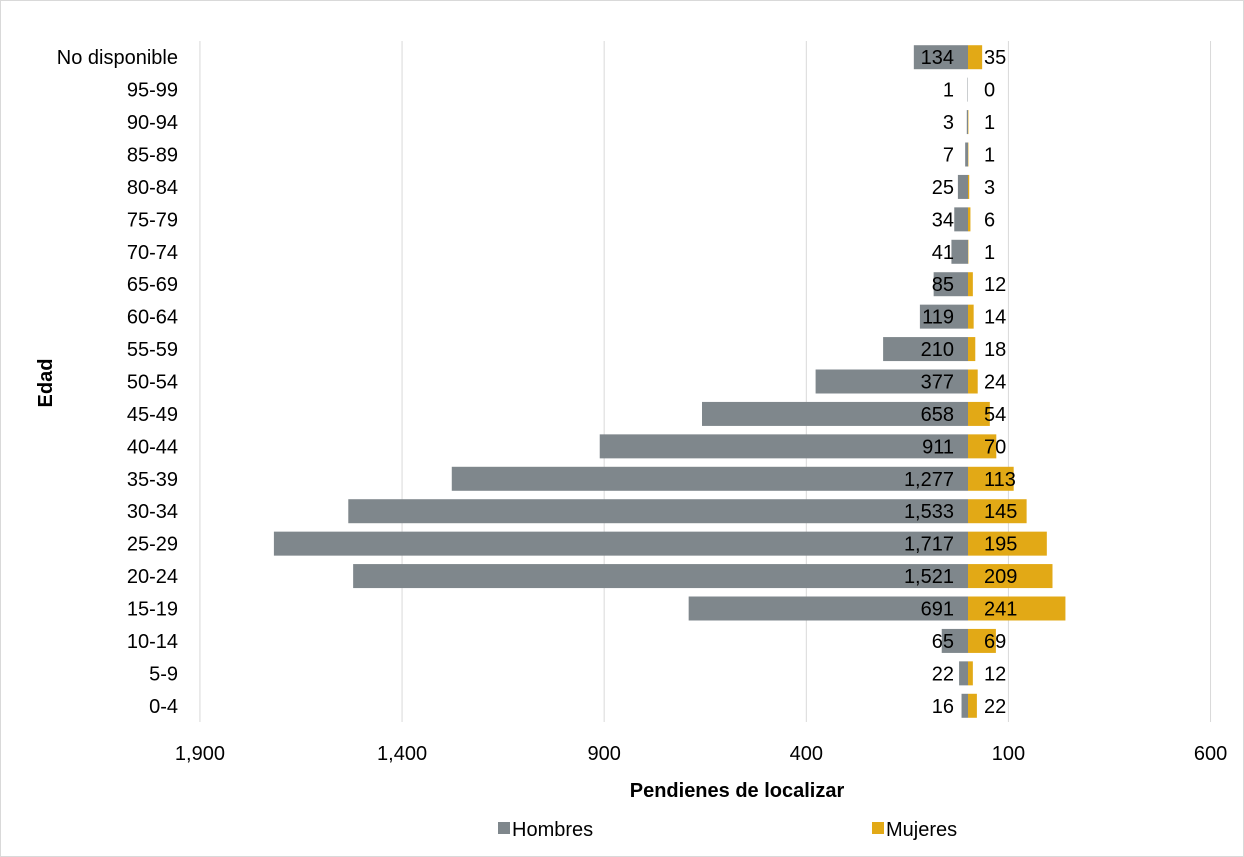 The height and width of the screenshot is (857, 1244). What do you see at coordinates (737, 791) in the screenshot?
I see `x-axis-title: Pendienes de localizar` at bounding box center [737, 791].